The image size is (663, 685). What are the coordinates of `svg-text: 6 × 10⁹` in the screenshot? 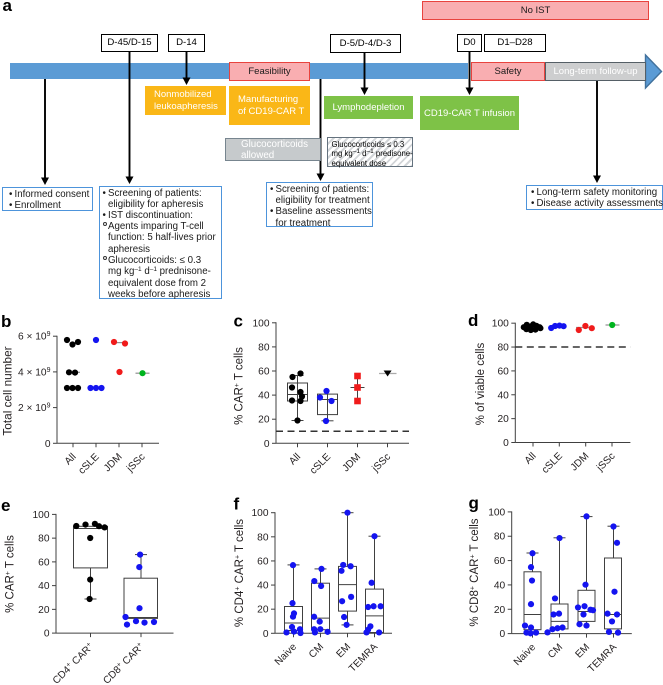 It's located at (34, 337).